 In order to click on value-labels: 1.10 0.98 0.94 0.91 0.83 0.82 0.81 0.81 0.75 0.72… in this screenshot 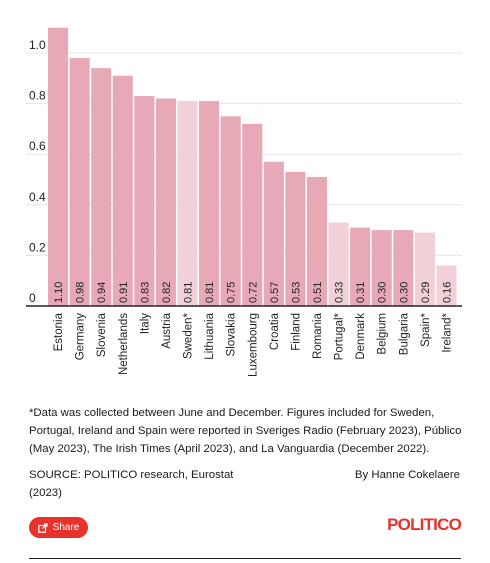, I will do `click(253, 292)`.